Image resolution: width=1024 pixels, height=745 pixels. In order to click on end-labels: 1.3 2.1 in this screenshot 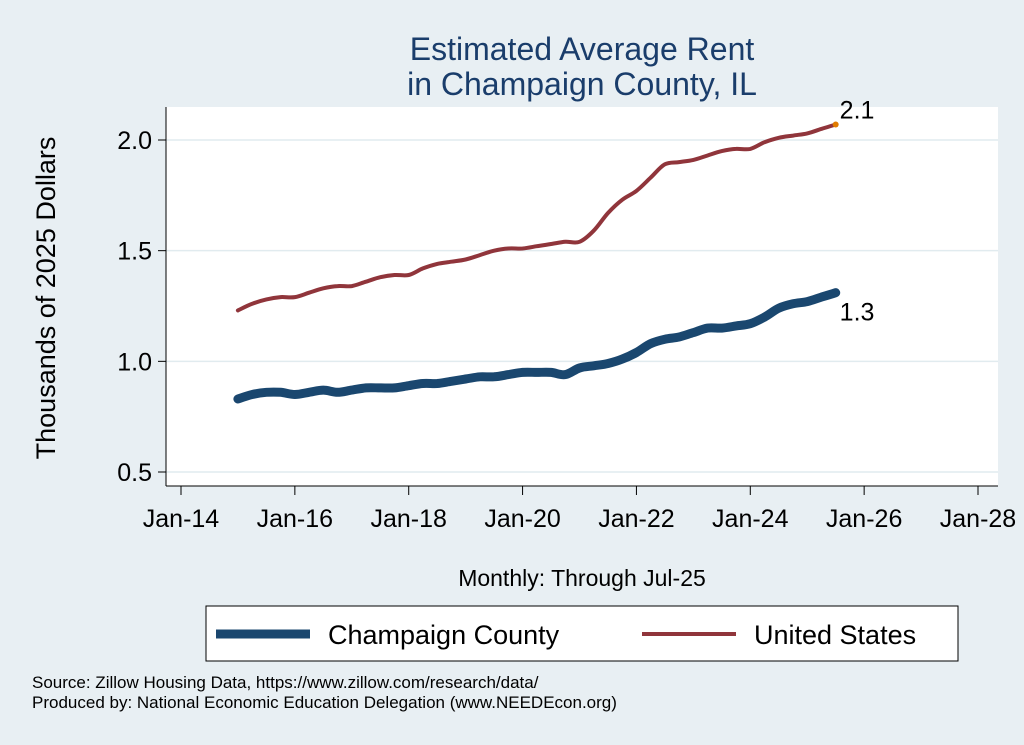, I will do `click(853, 212)`.